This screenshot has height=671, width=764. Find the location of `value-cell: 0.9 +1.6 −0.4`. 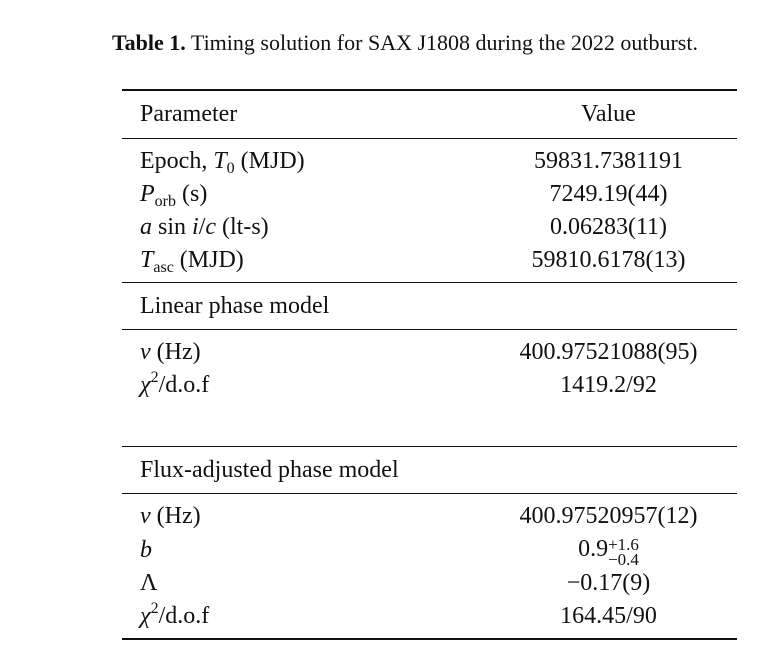

value-cell: 0.9 +1.6 −0.4 is located at coordinates (608, 551).